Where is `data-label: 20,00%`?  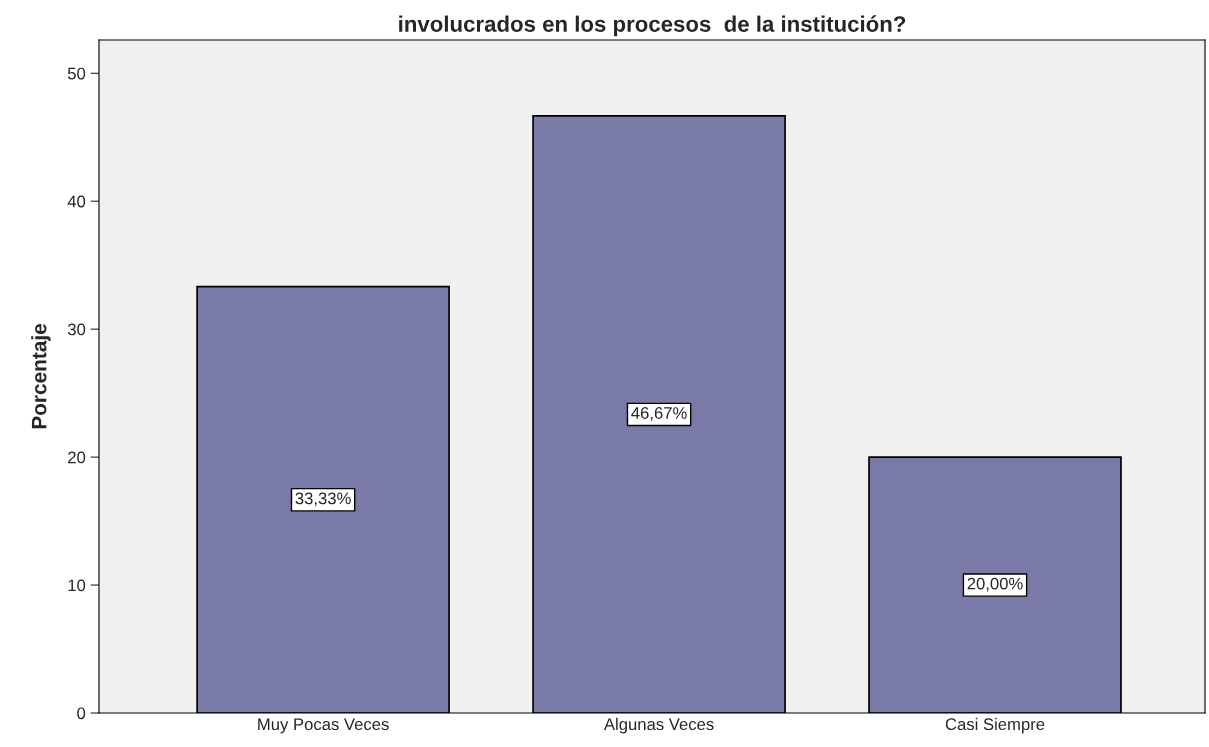
data-label: 20,00% is located at coordinates (995, 584).